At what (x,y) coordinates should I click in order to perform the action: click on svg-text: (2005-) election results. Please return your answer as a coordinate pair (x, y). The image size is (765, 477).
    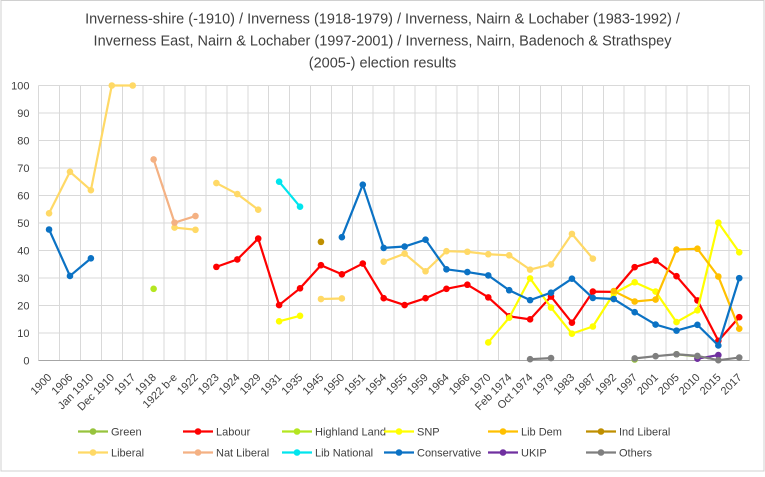
    Looking at the image, I should click on (383, 64).